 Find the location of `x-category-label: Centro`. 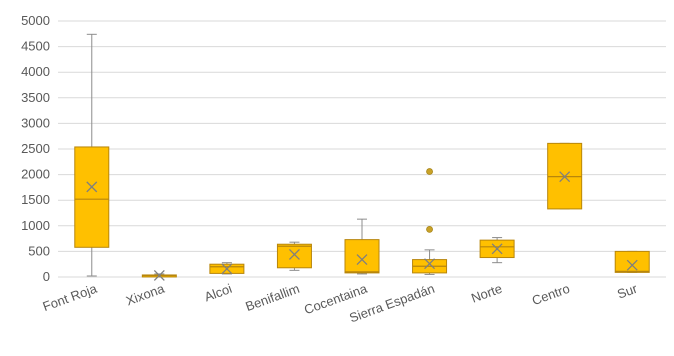

x-category-label: Centro is located at coordinates (551, 294).